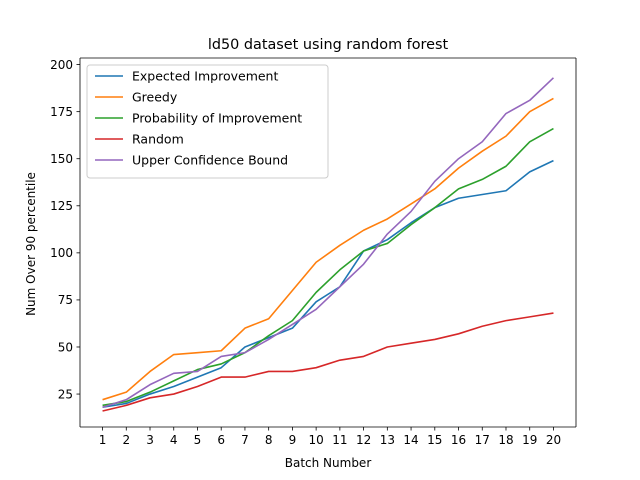 The height and width of the screenshot is (480, 640). Describe the element at coordinates (61, 112) in the screenshot. I see `y-tick-label: 175` at that location.